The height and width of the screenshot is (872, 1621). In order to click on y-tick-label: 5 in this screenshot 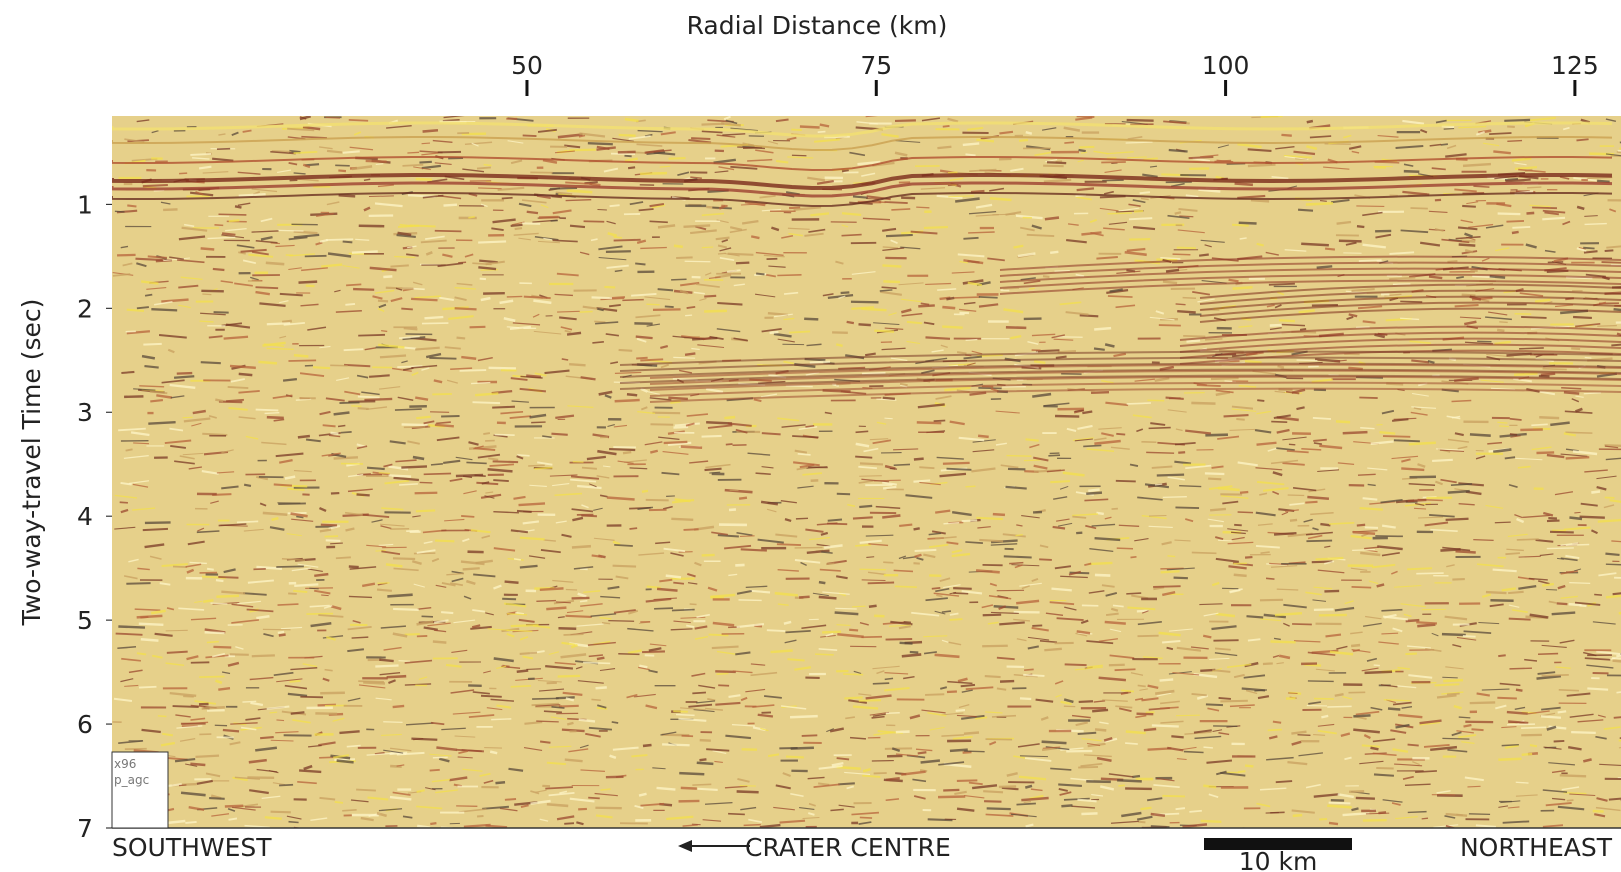, I will do `click(85, 620)`.